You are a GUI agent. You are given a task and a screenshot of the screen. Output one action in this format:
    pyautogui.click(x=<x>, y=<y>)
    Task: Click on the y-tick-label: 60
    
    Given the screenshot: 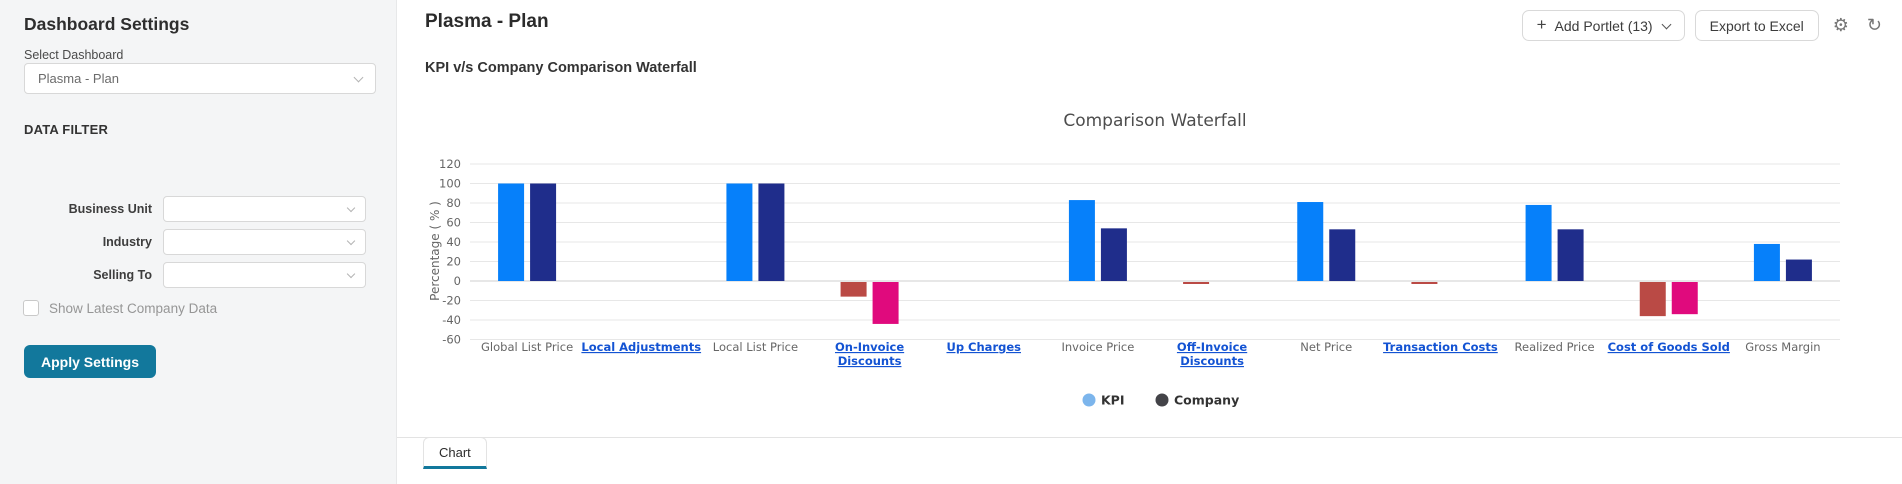 What is the action you would take?
    pyautogui.click(x=453, y=223)
    